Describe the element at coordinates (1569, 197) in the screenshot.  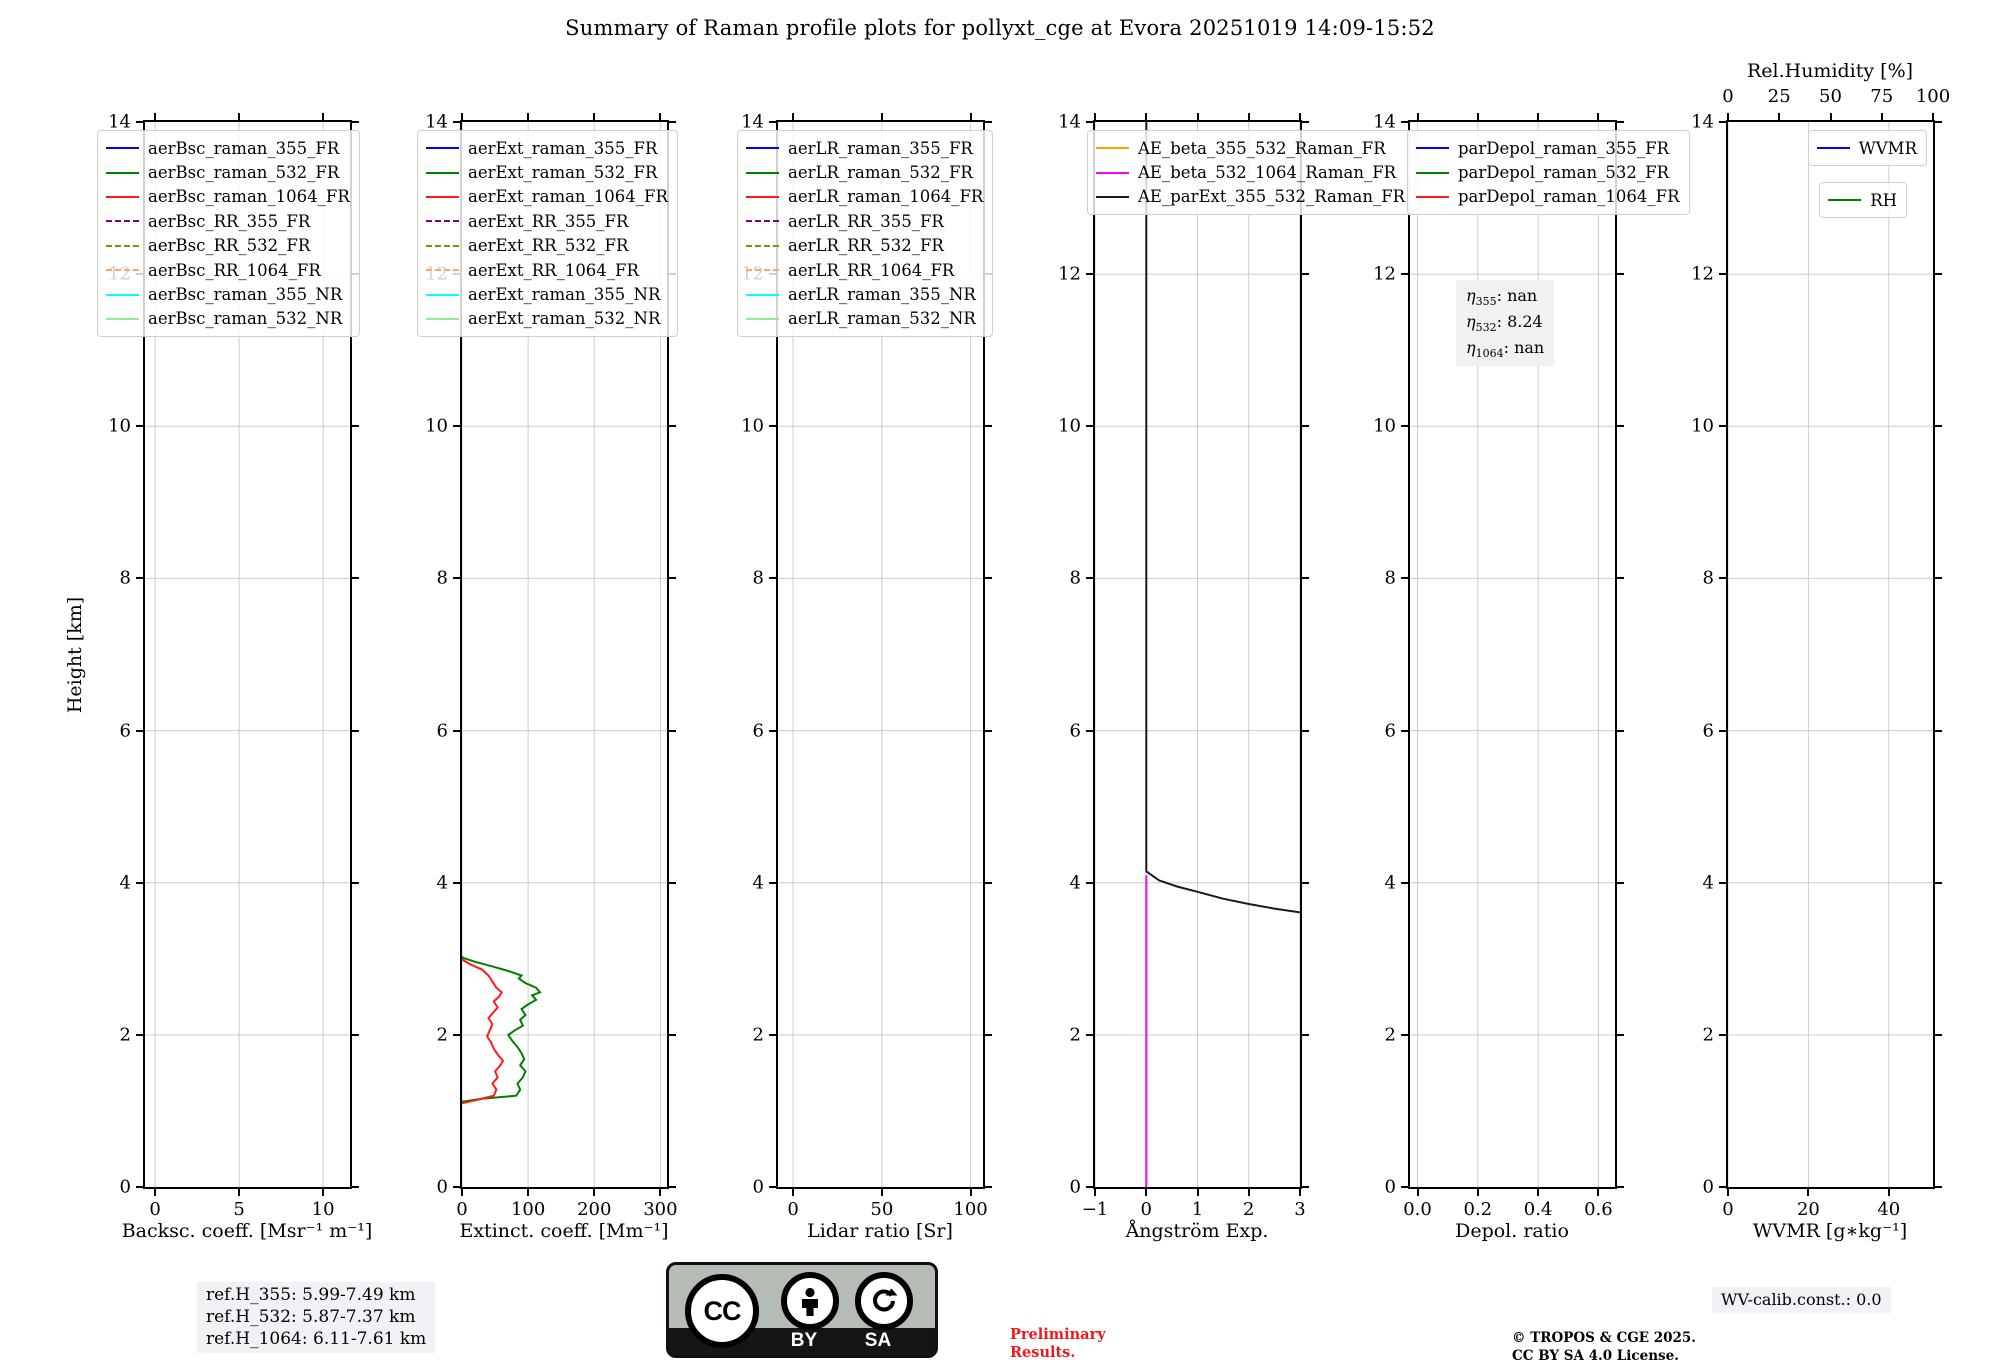
I see `legend-item-label: parDepol_raman_1064_FR` at that location.